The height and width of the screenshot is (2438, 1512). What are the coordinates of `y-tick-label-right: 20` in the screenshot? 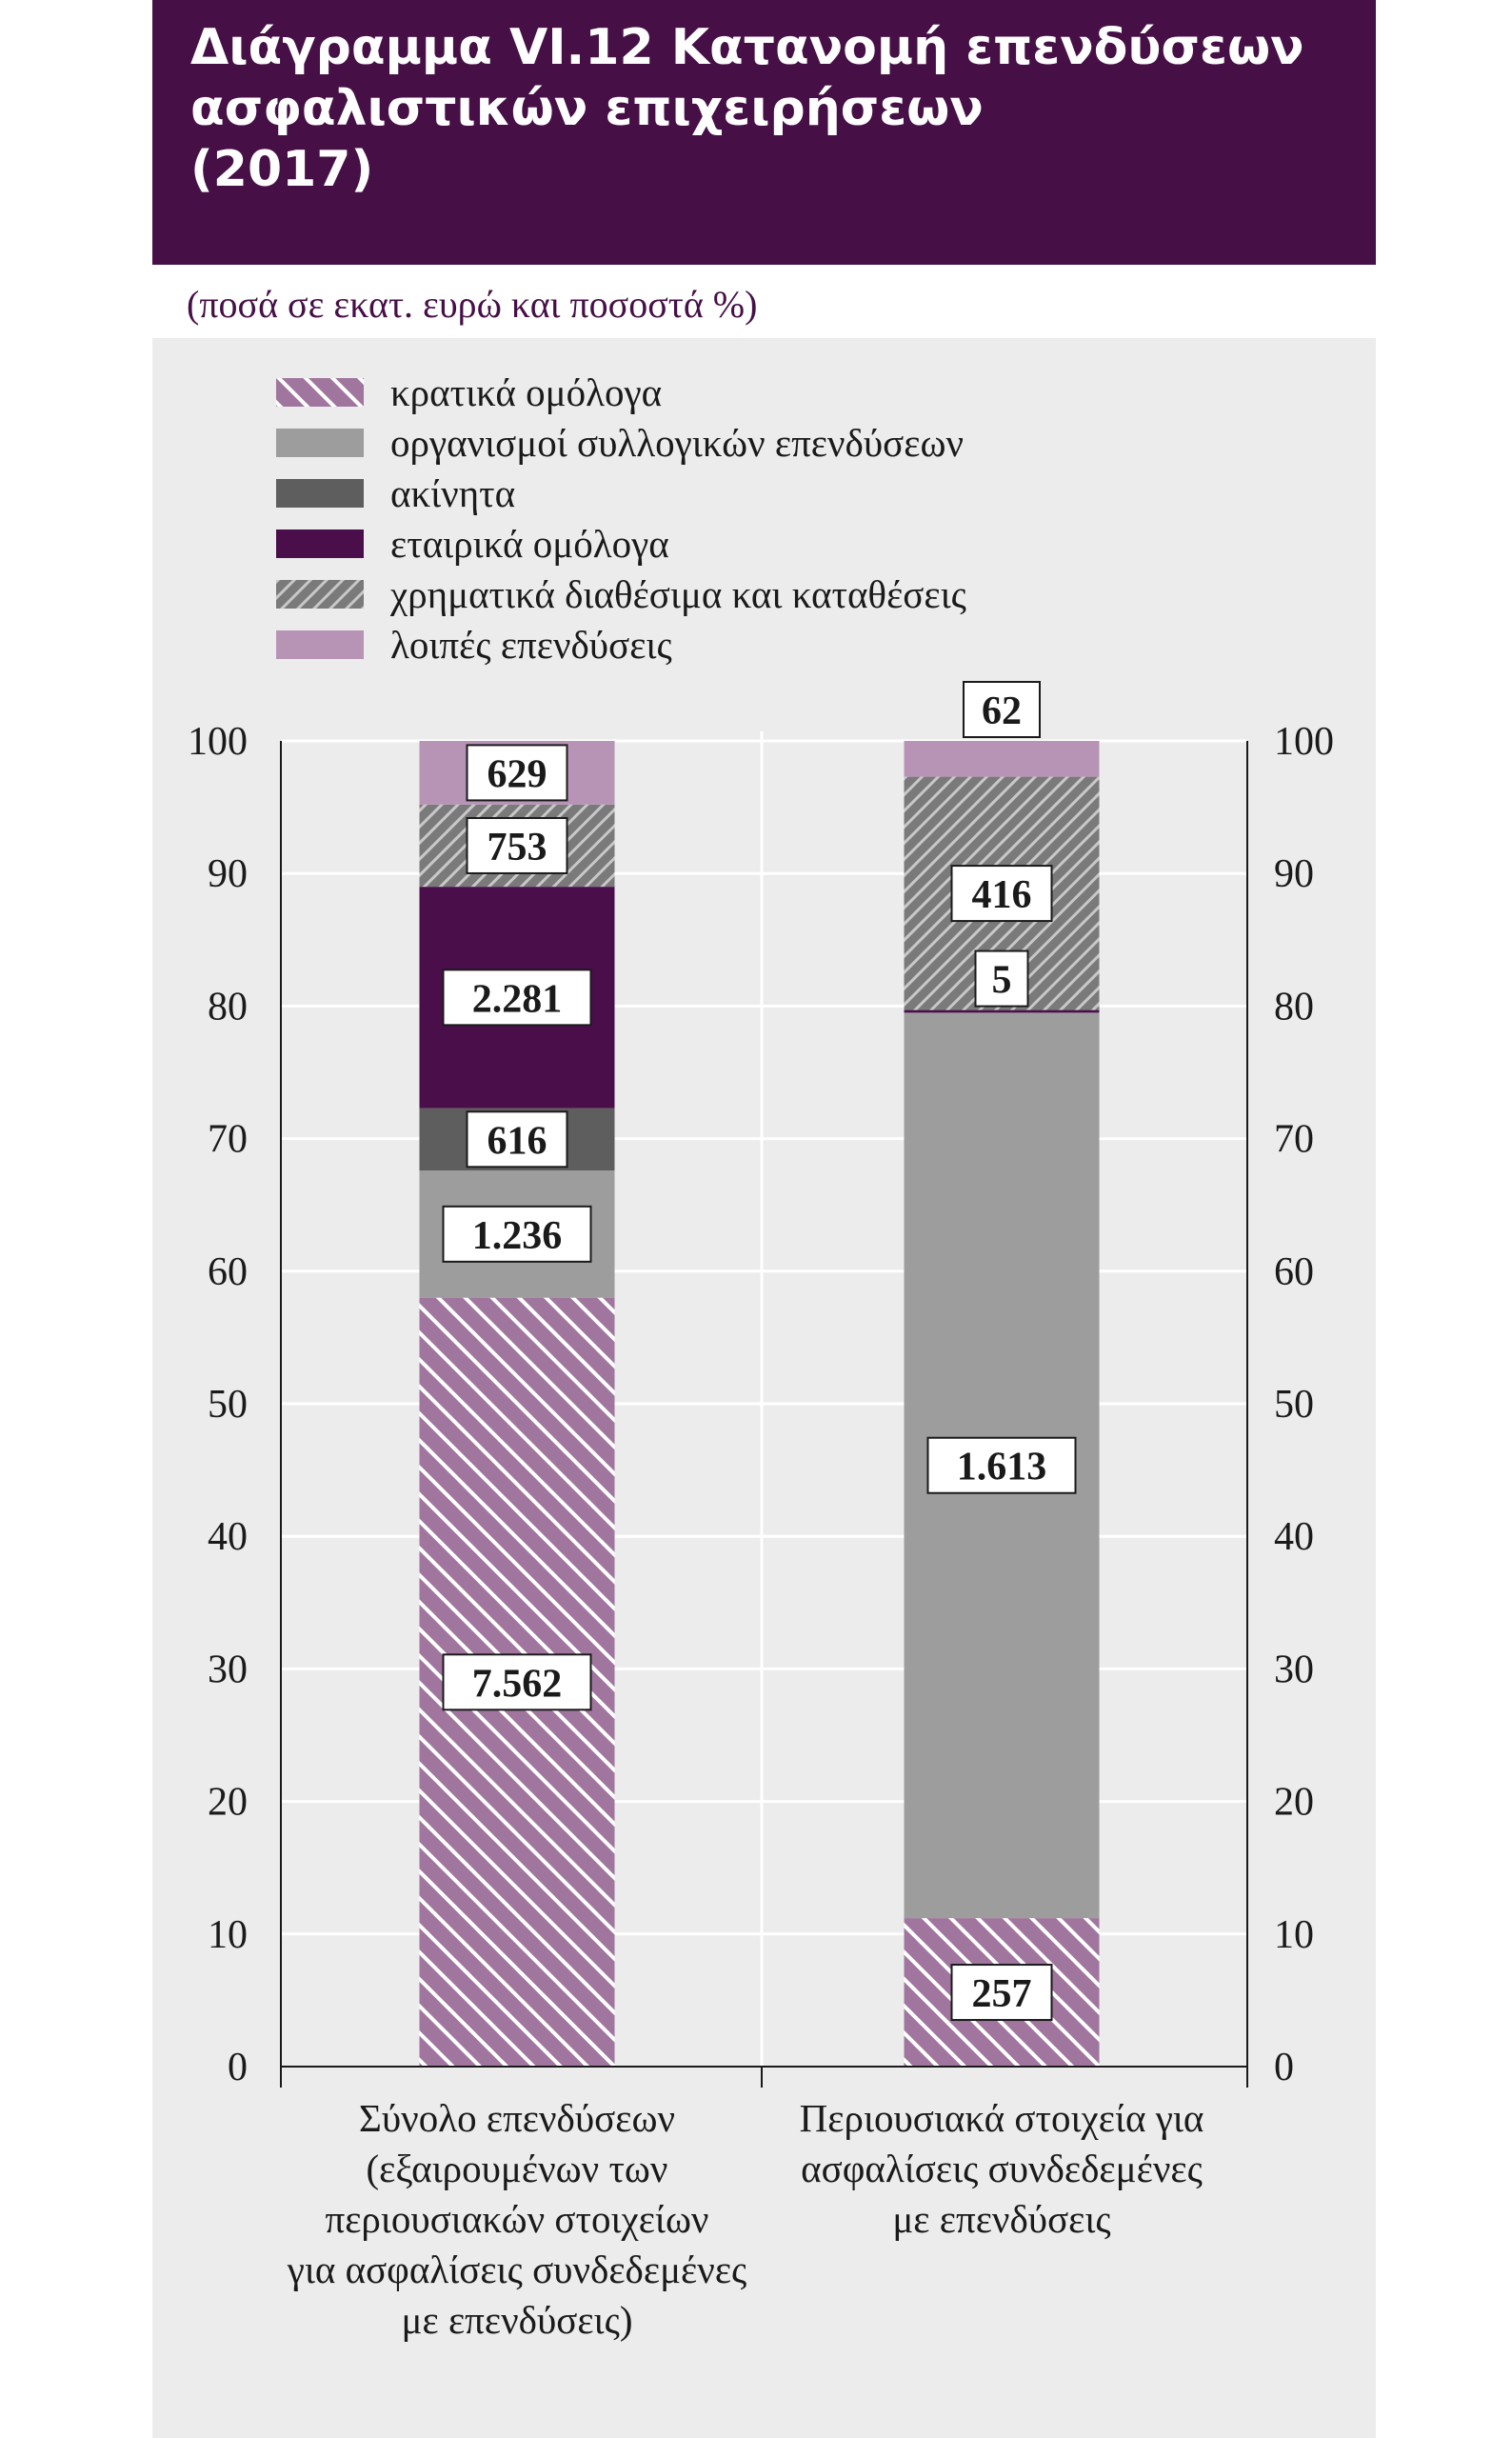 It's located at (1294, 1803).